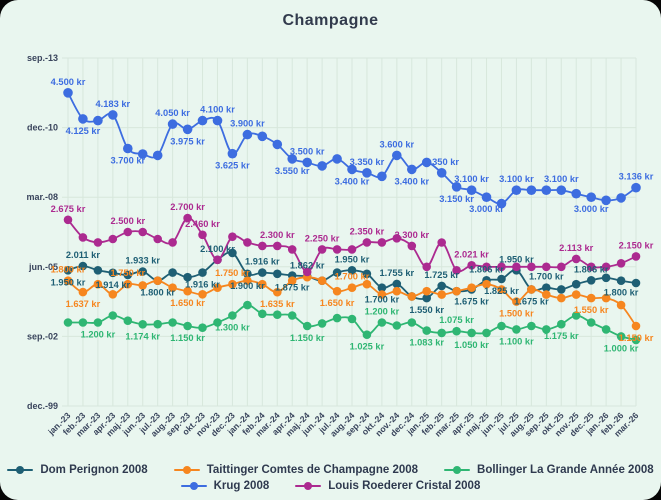  What do you see at coordinates (277, 235) in the screenshot?
I see `point-value-label: 2.300 kr` at bounding box center [277, 235].